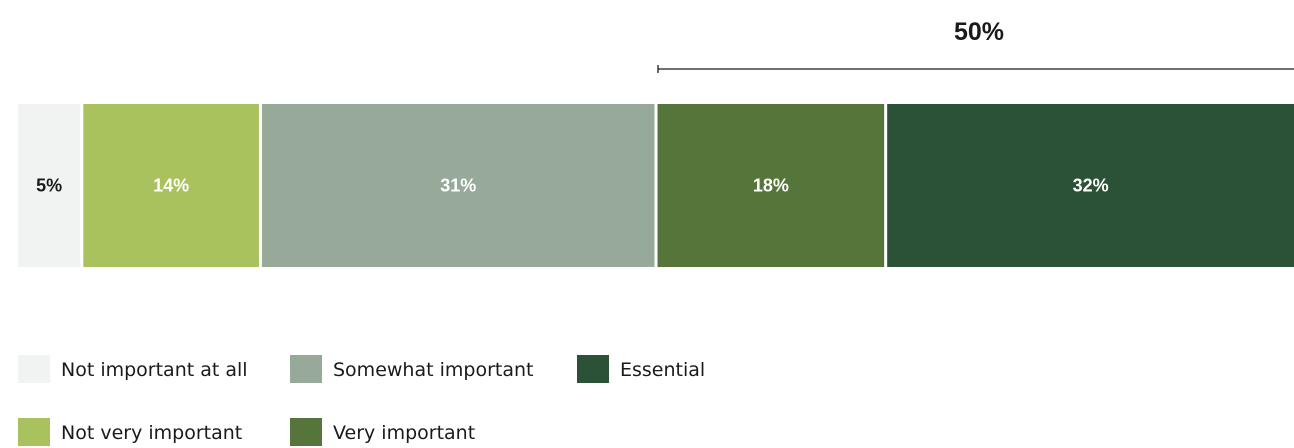  What do you see at coordinates (979, 32) in the screenshot?
I see `bracket-label: 50%` at bounding box center [979, 32].